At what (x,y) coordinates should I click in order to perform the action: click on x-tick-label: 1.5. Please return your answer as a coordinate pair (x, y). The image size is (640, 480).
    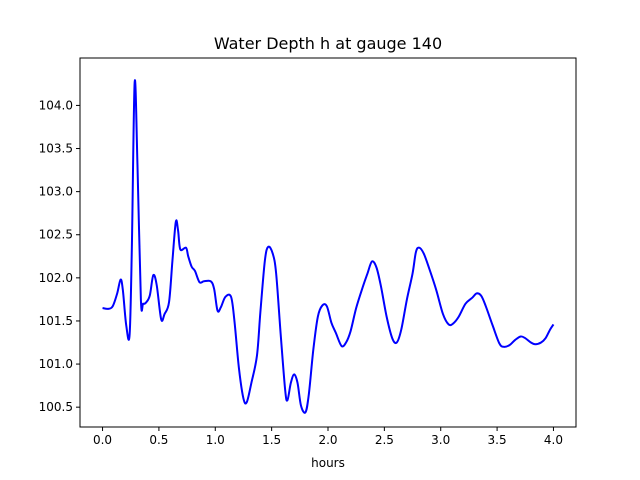
    Looking at the image, I should click on (271, 440).